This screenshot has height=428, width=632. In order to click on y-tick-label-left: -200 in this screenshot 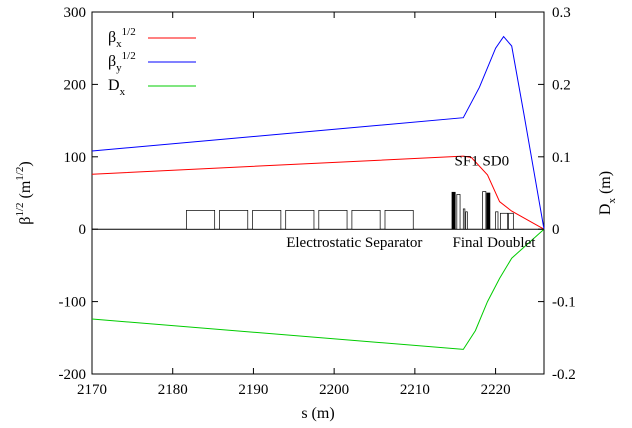, I will do `click(73, 375)`.